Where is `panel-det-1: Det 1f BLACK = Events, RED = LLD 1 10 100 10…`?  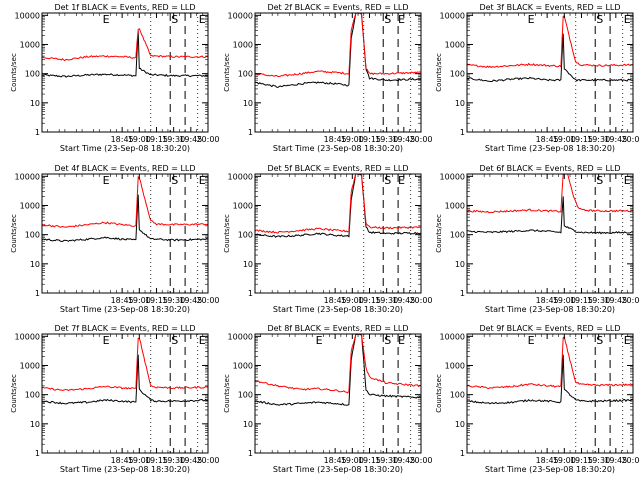
panel-det-1: Det 1f BLACK = Events, RED = LLD 1 10 100 10… is located at coordinates (115, 78).